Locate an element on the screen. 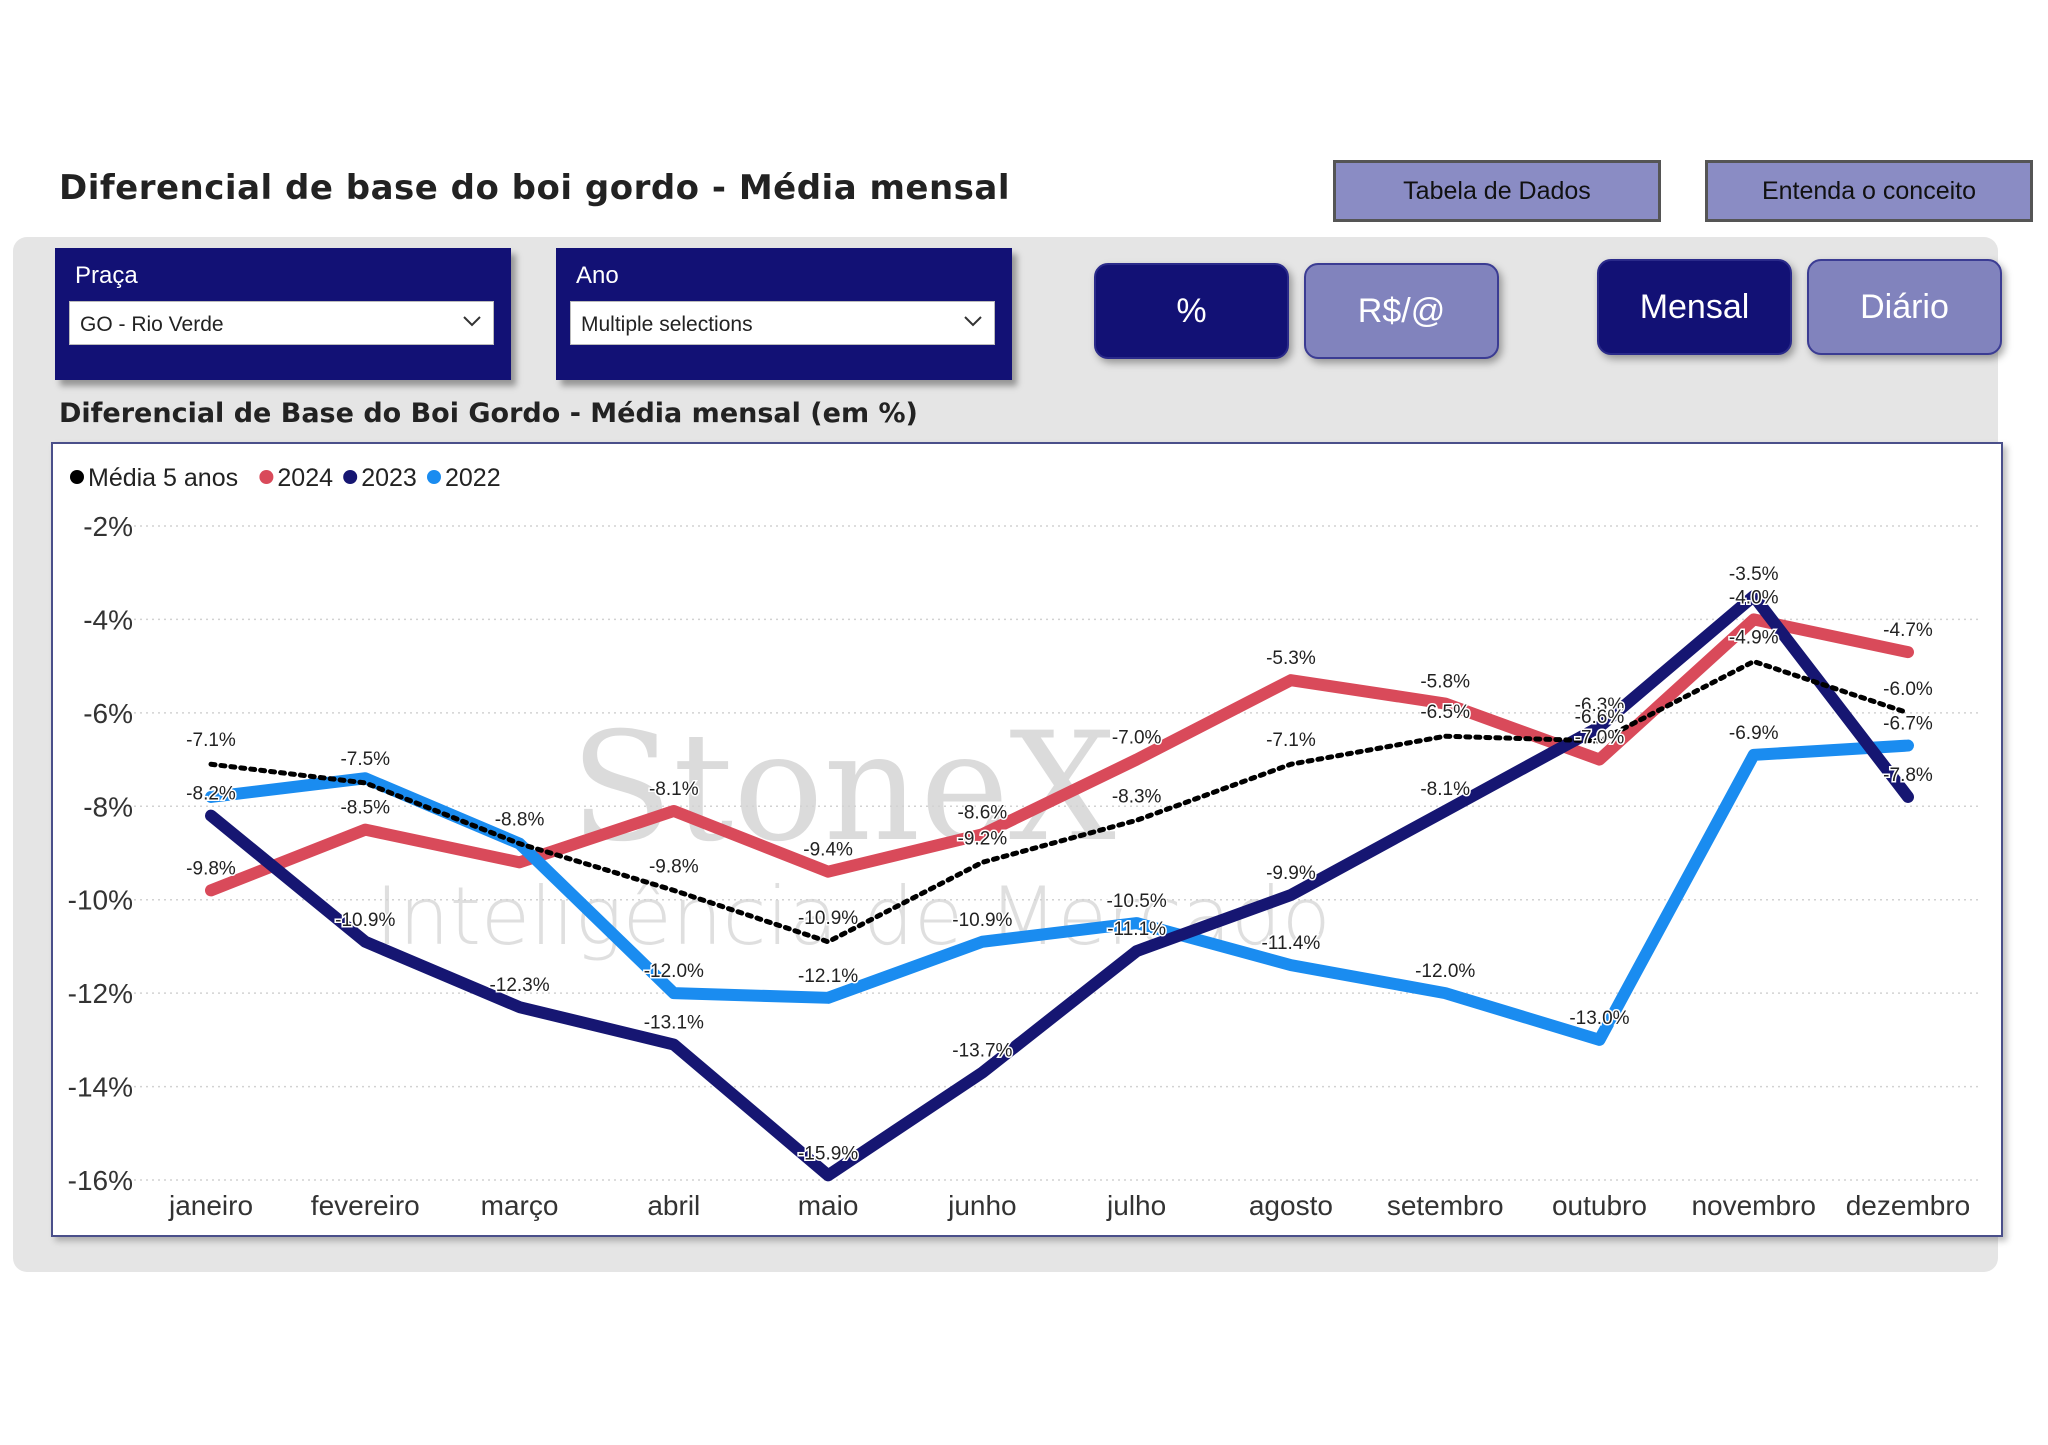 This screenshot has width=2048, height=1445. data-label-2024: -9.4% is located at coordinates (828, 850).